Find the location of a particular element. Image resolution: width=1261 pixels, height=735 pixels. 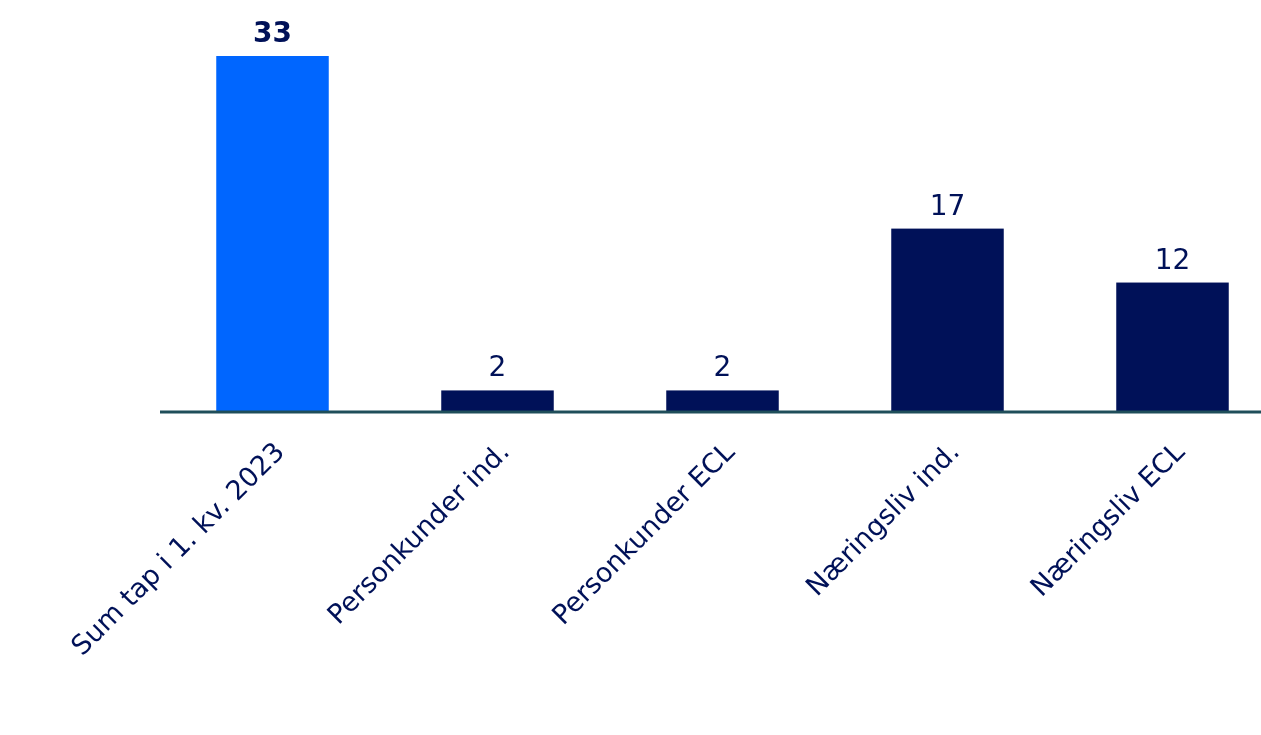

data-label: 17 is located at coordinates (947, 205).